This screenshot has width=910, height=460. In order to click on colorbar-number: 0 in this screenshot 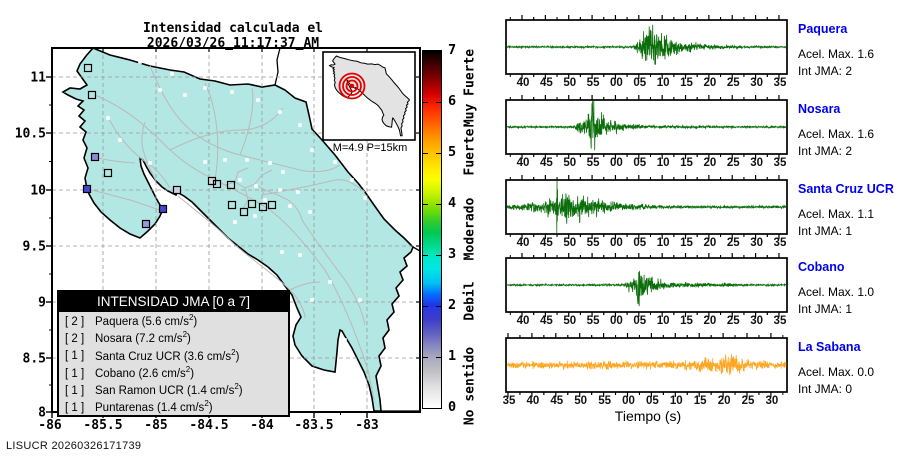, I will do `click(452, 407)`.